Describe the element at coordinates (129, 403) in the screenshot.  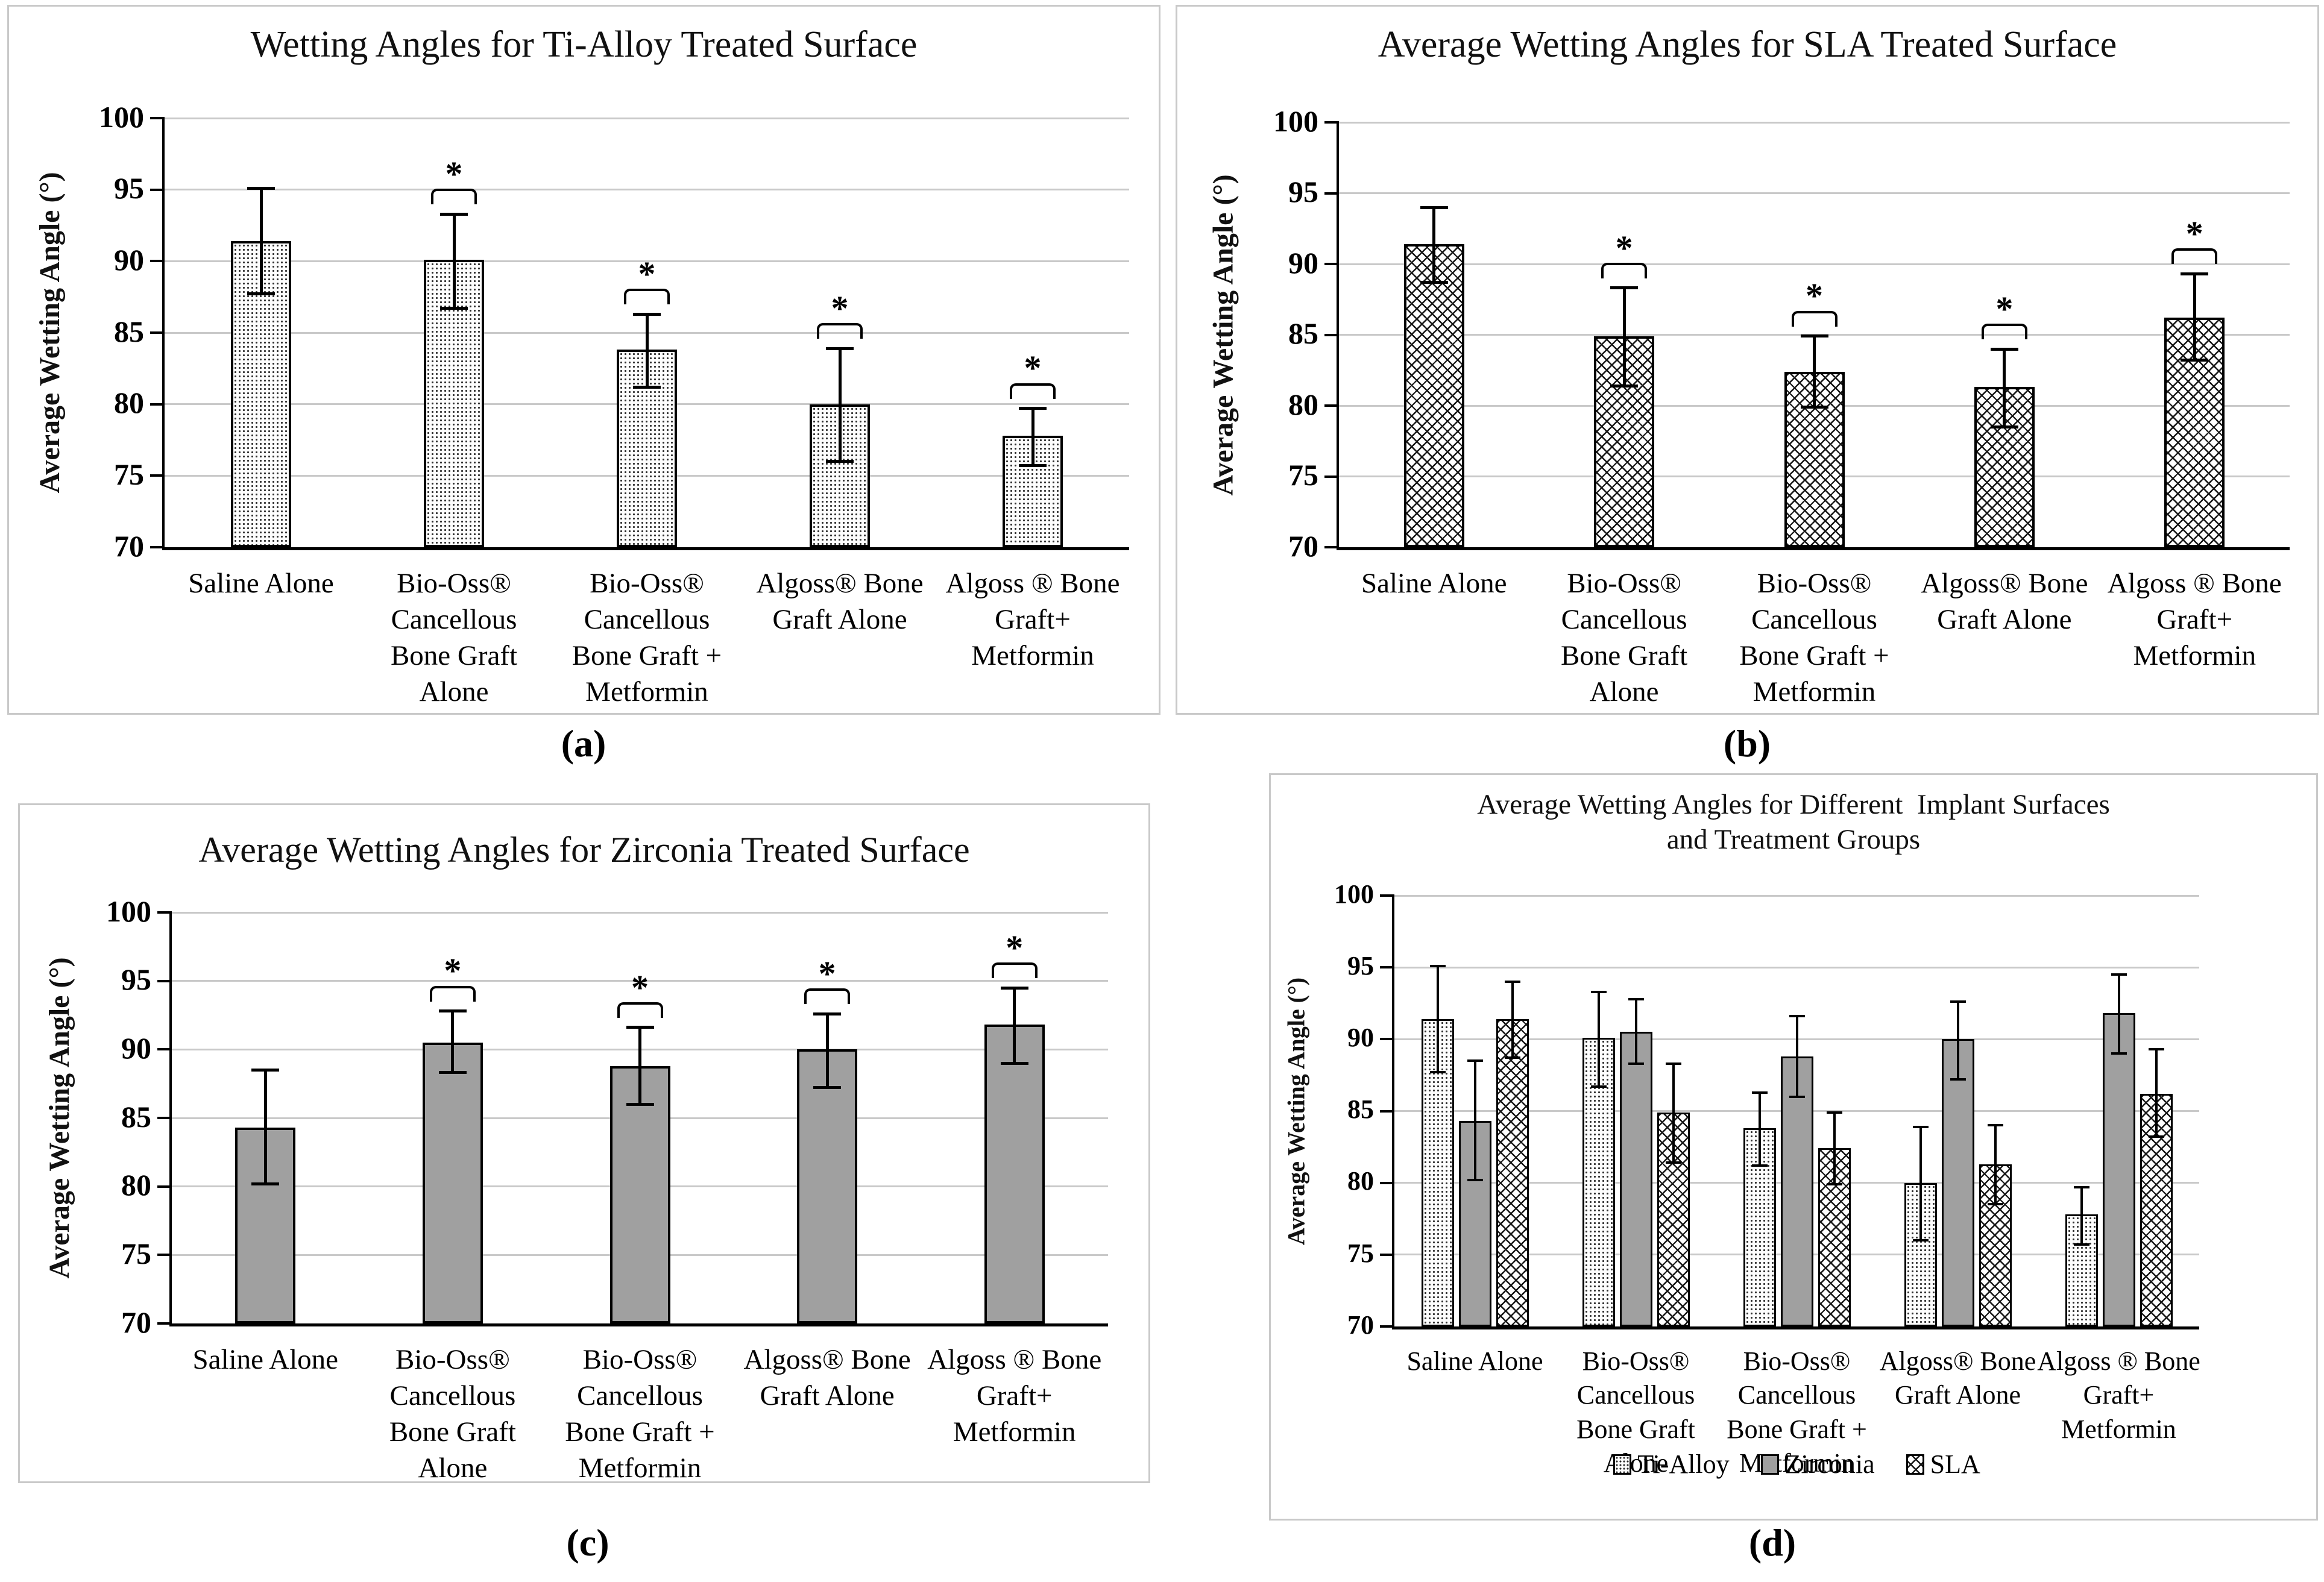
I see `y-tick-label-80: 80` at that location.